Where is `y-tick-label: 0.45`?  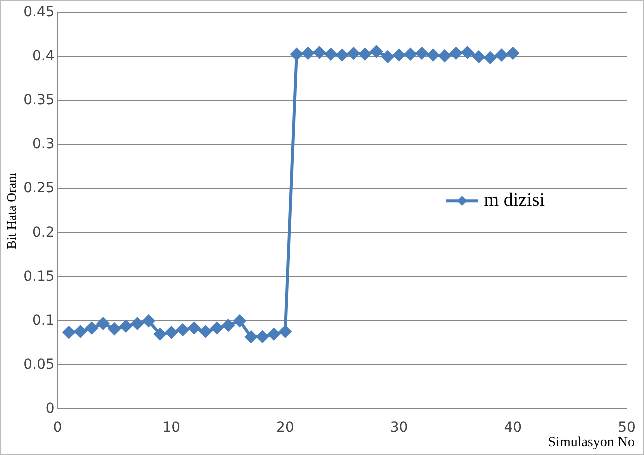
y-tick-label: 0.45 is located at coordinates (39, 12).